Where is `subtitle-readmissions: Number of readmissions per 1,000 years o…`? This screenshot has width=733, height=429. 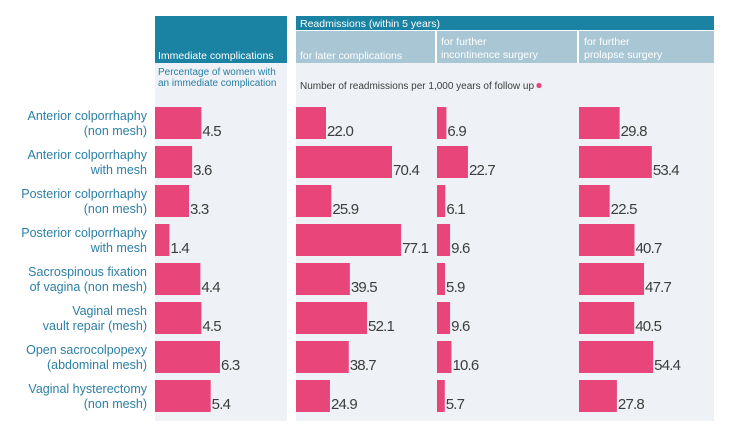
subtitle-readmissions: Number of readmissions per 1,000 years o… is located at coordinates (417, 86).